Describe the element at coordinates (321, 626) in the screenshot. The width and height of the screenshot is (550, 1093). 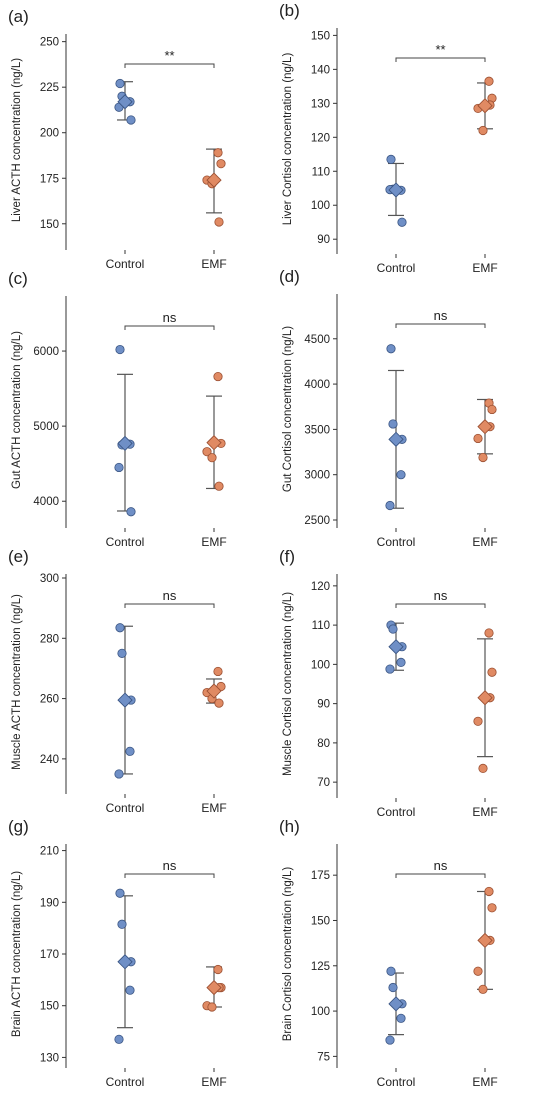
I see `y-tick-label: 110` at that location.